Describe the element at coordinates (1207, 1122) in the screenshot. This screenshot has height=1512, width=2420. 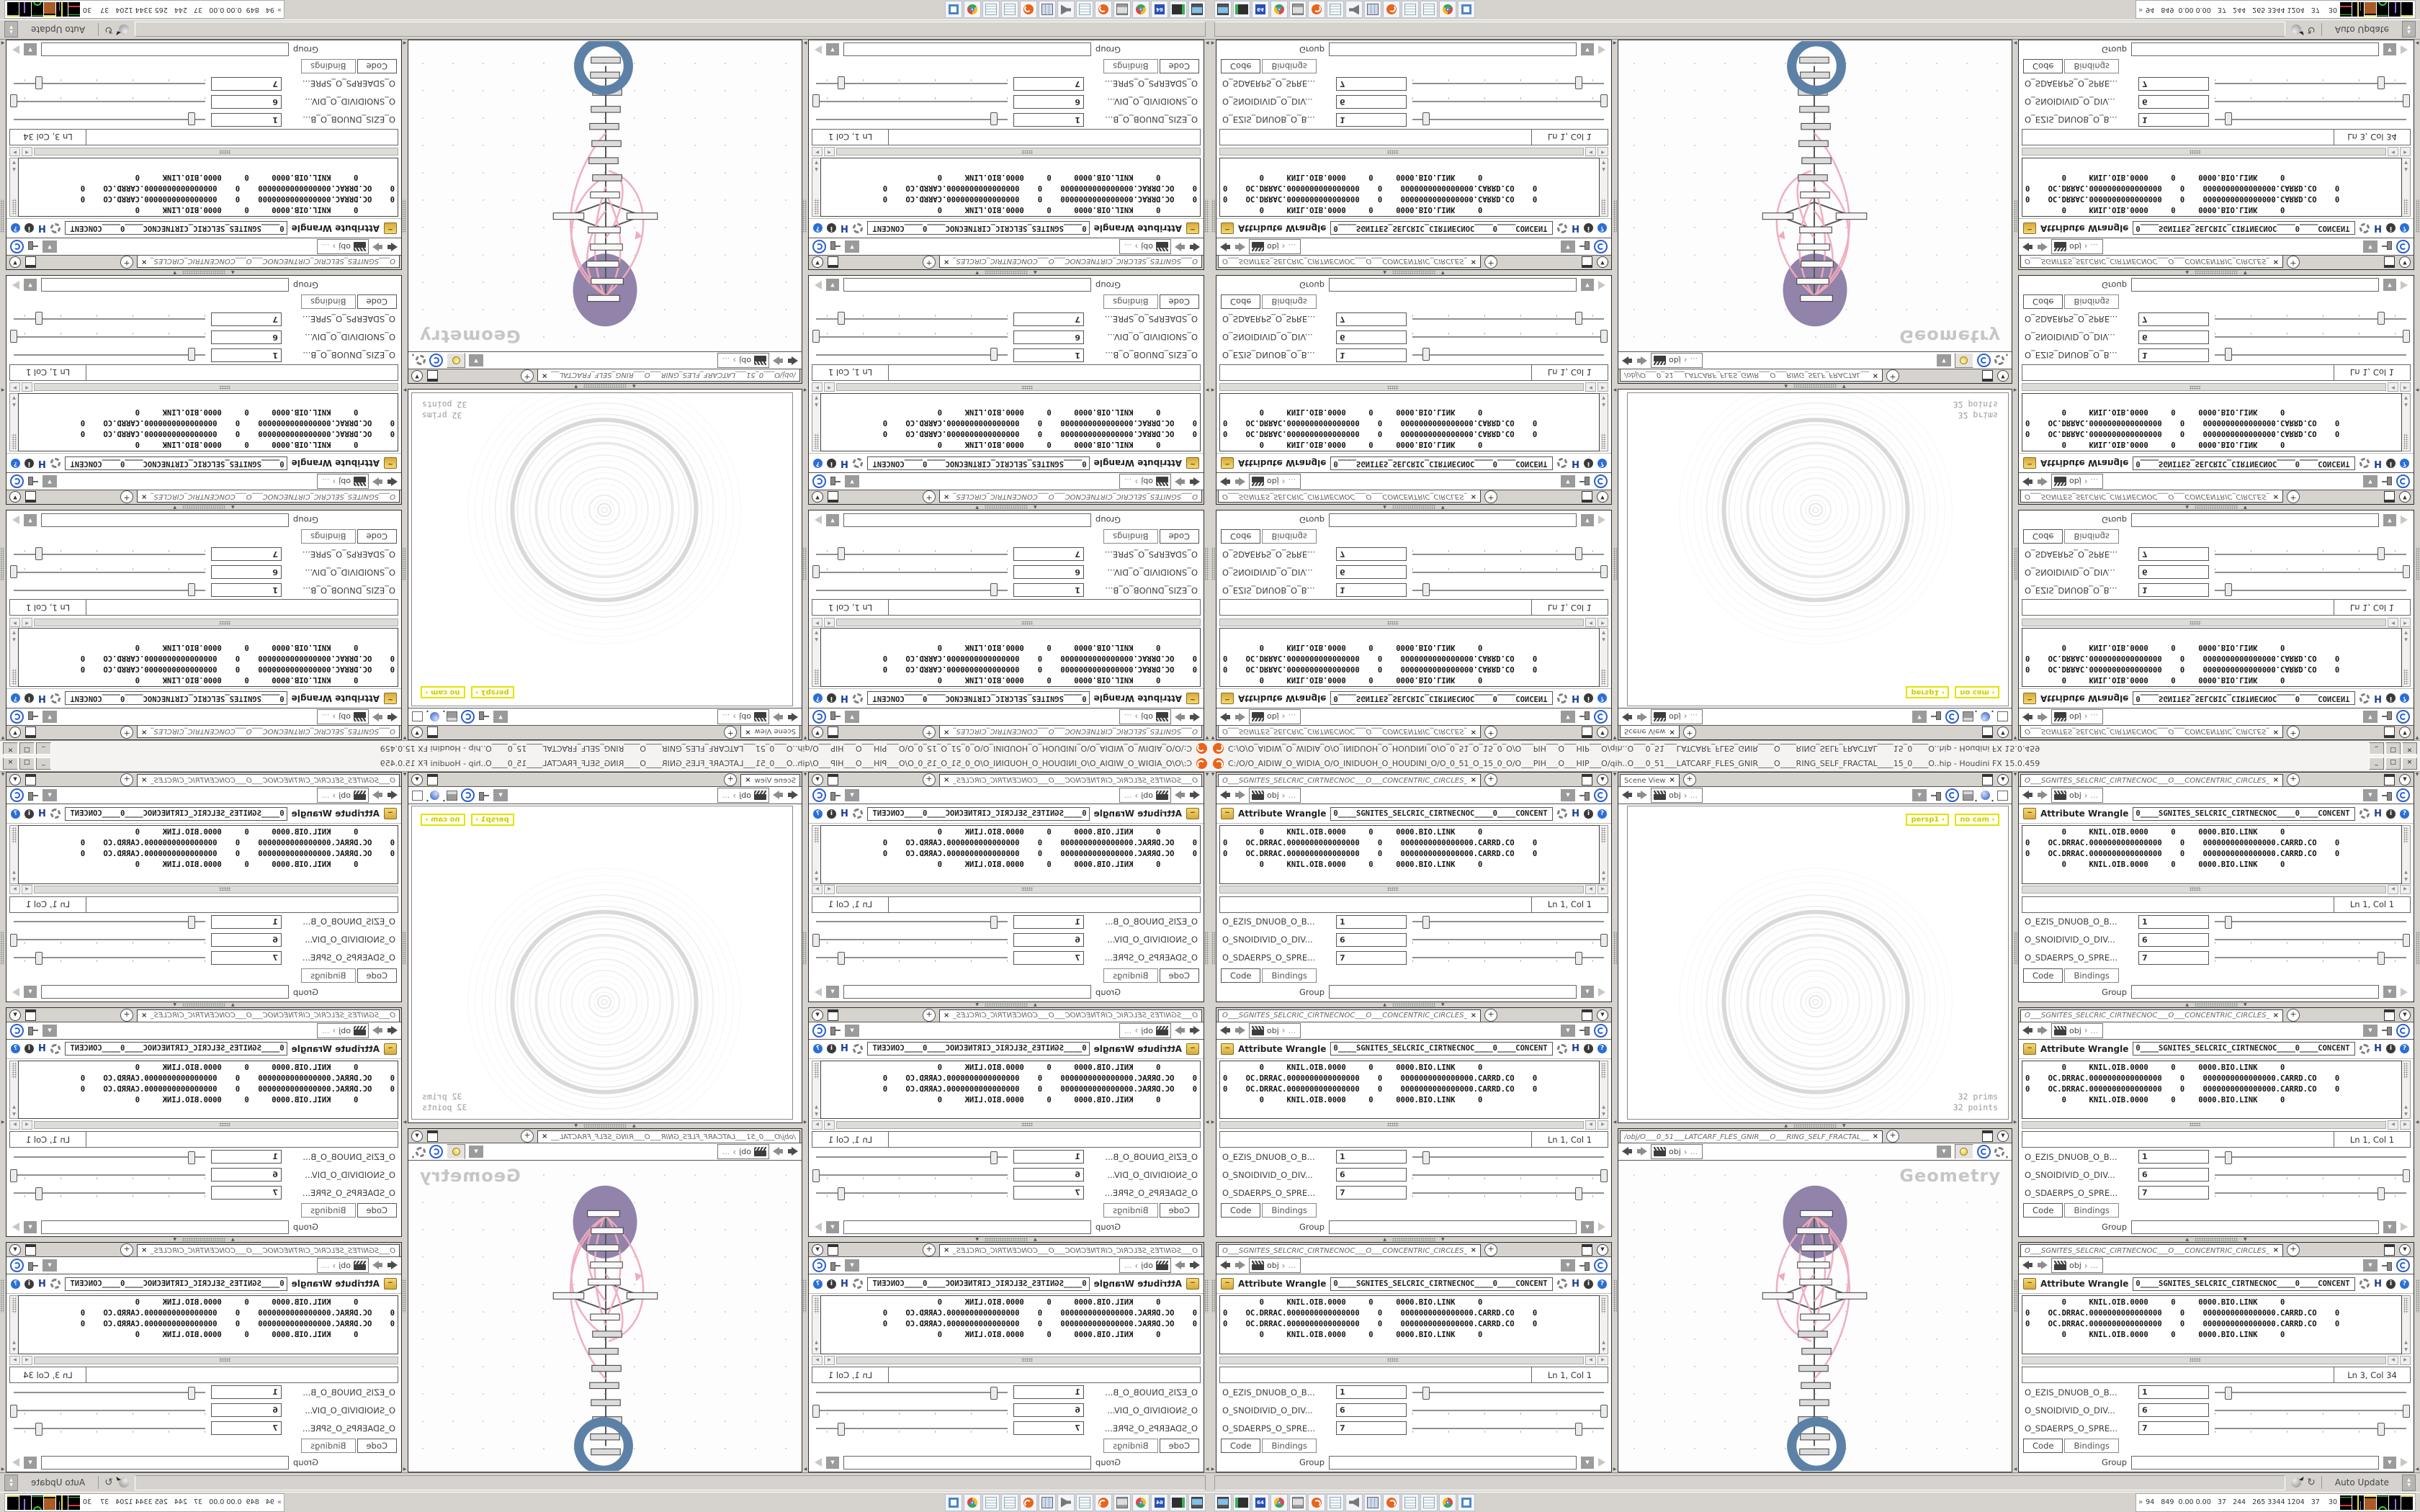
I see `pane-splitter-vertical: ▼ ▶ ▶` at that location.